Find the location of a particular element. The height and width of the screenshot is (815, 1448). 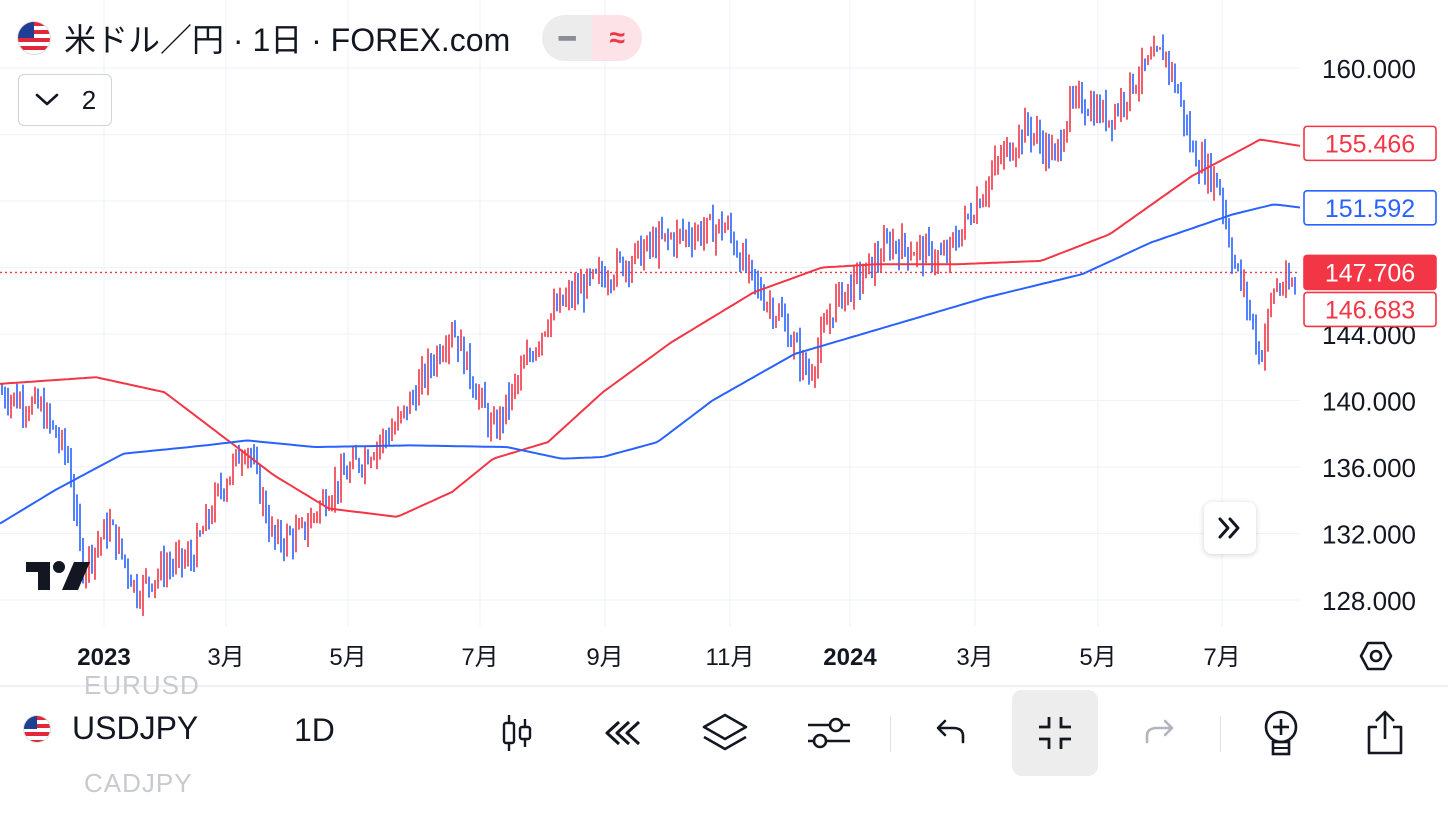

svg-text: 147.706 is located at coordinates (1370, 273).